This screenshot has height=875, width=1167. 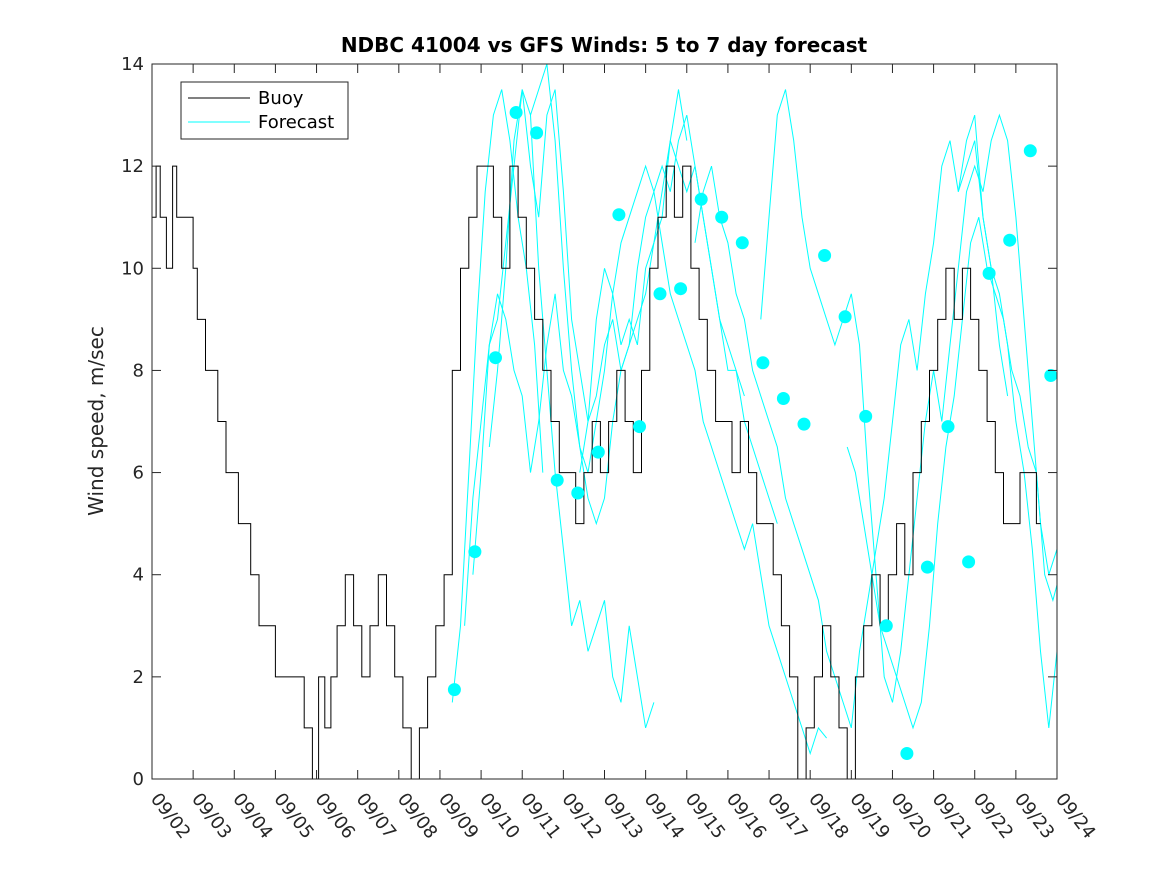 What do you see at coordinates (138, 677) in the screenshot?
I see `y-tick-label: 2` at bounding box center [138, 677].